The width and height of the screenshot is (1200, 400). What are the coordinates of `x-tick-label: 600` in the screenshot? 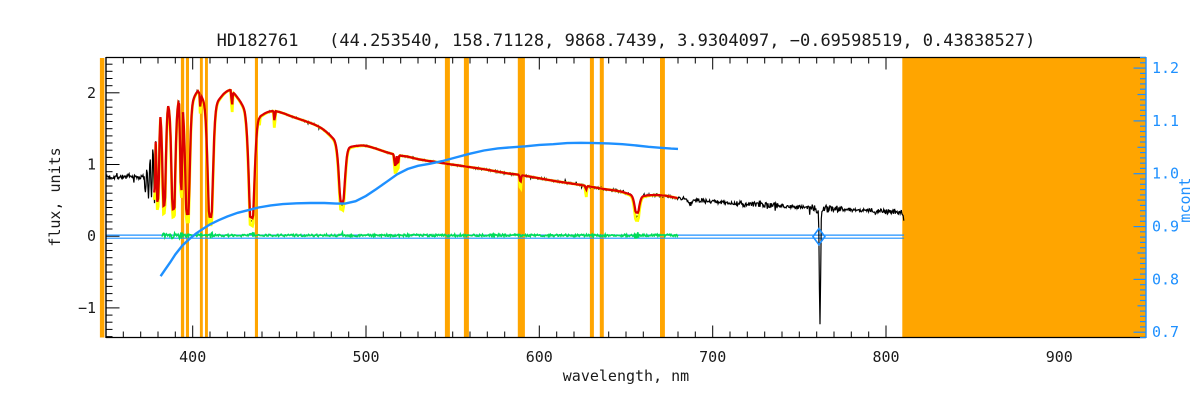 It's located at (539, 357).